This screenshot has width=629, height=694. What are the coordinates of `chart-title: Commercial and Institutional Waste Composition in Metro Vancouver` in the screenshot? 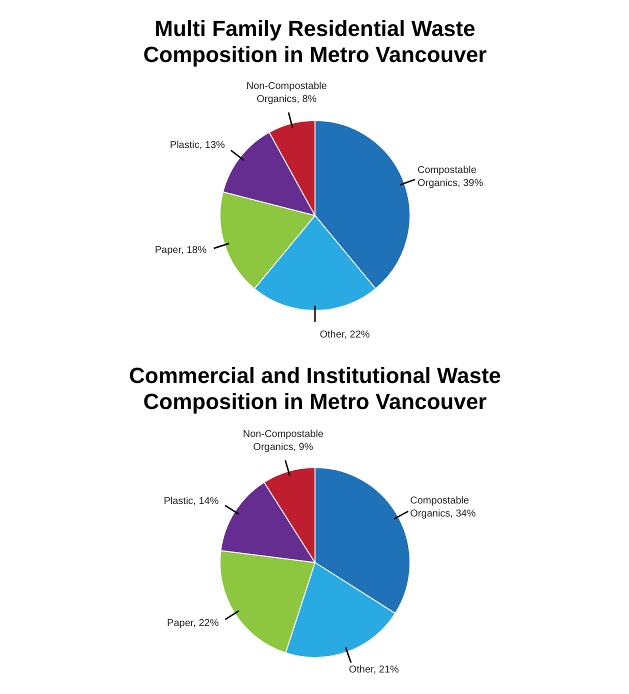 It's located at (315, 388).